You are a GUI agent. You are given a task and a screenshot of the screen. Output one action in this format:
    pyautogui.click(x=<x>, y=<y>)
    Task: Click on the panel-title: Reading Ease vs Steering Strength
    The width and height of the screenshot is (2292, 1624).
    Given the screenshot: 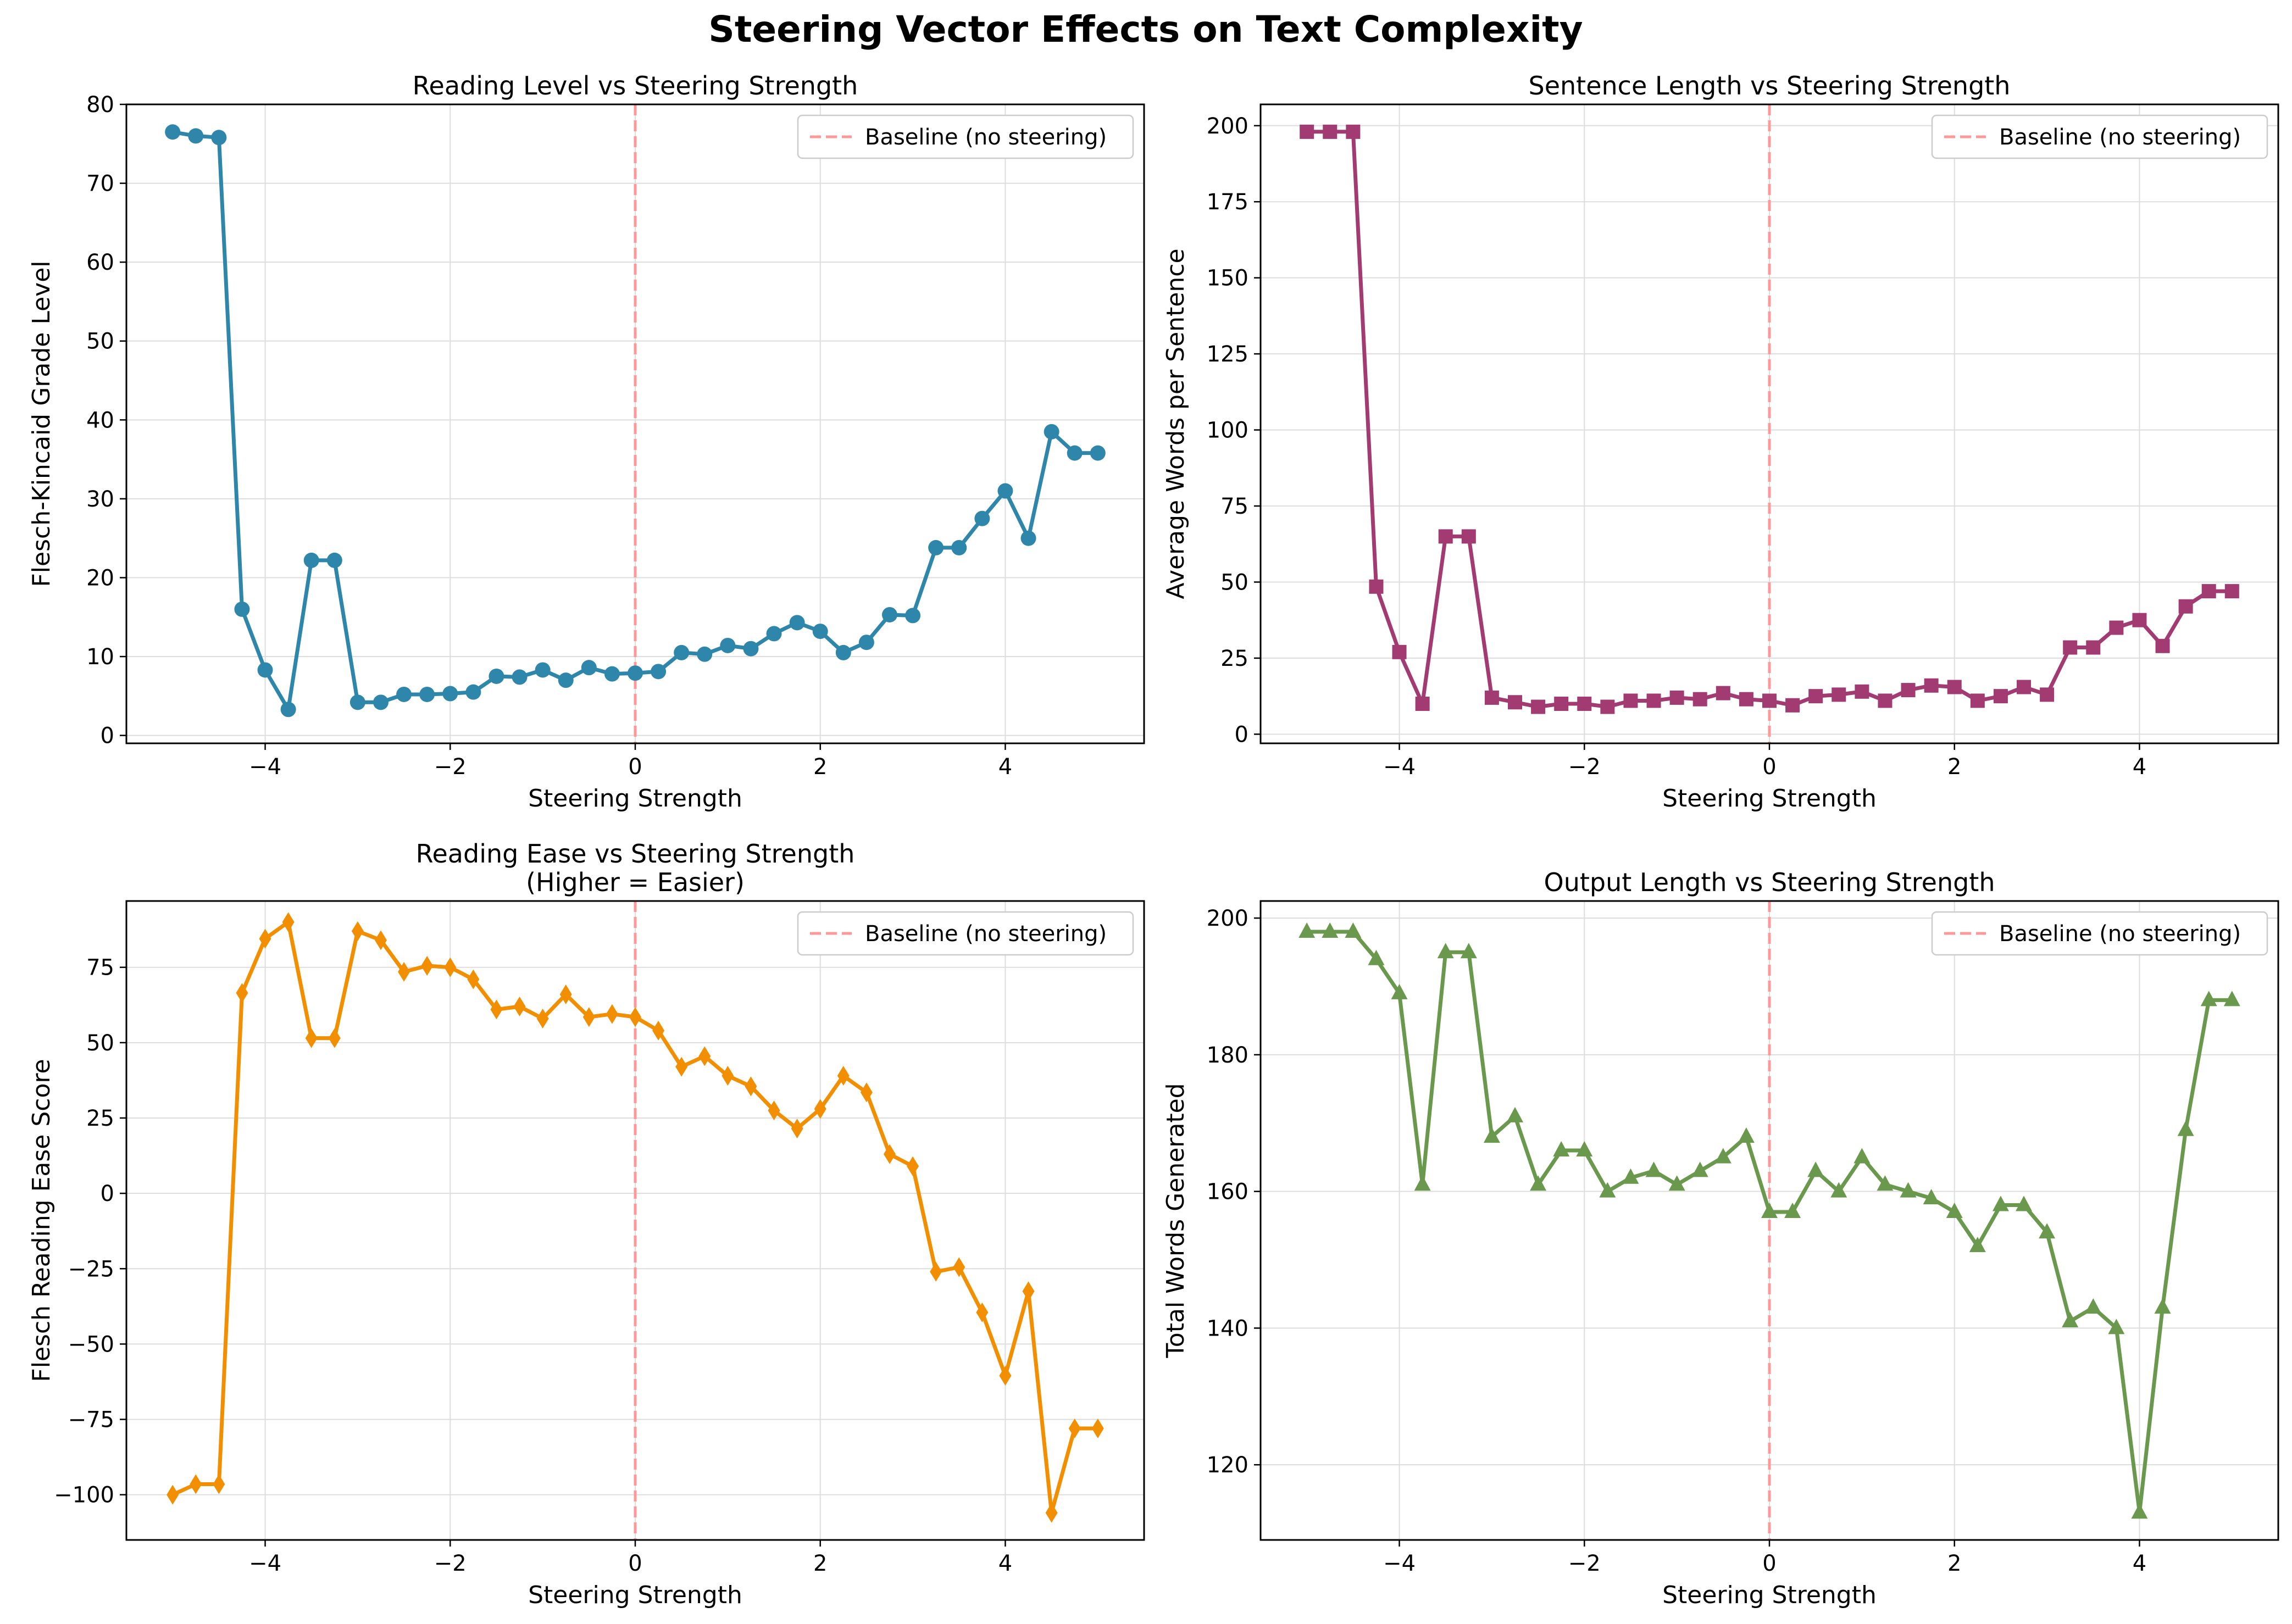 What is the action you would take?
    pyautogui.click(x=636, y=854)
    